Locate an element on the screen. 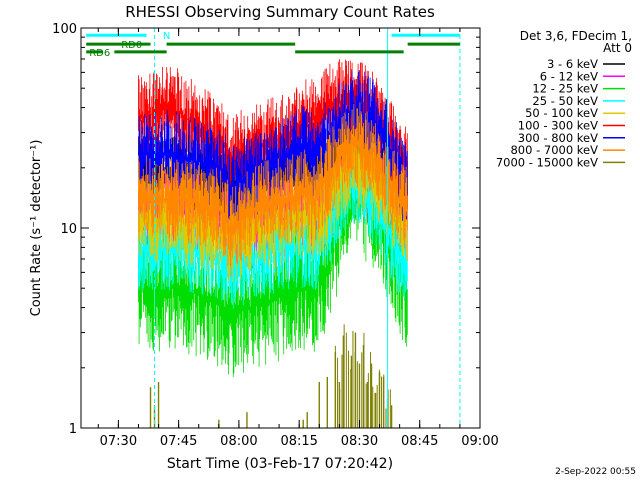 Image resolution: width=640 pixels, height=484 pixels. x-tick-label: 08:30 is located at coordinates (359, 441).